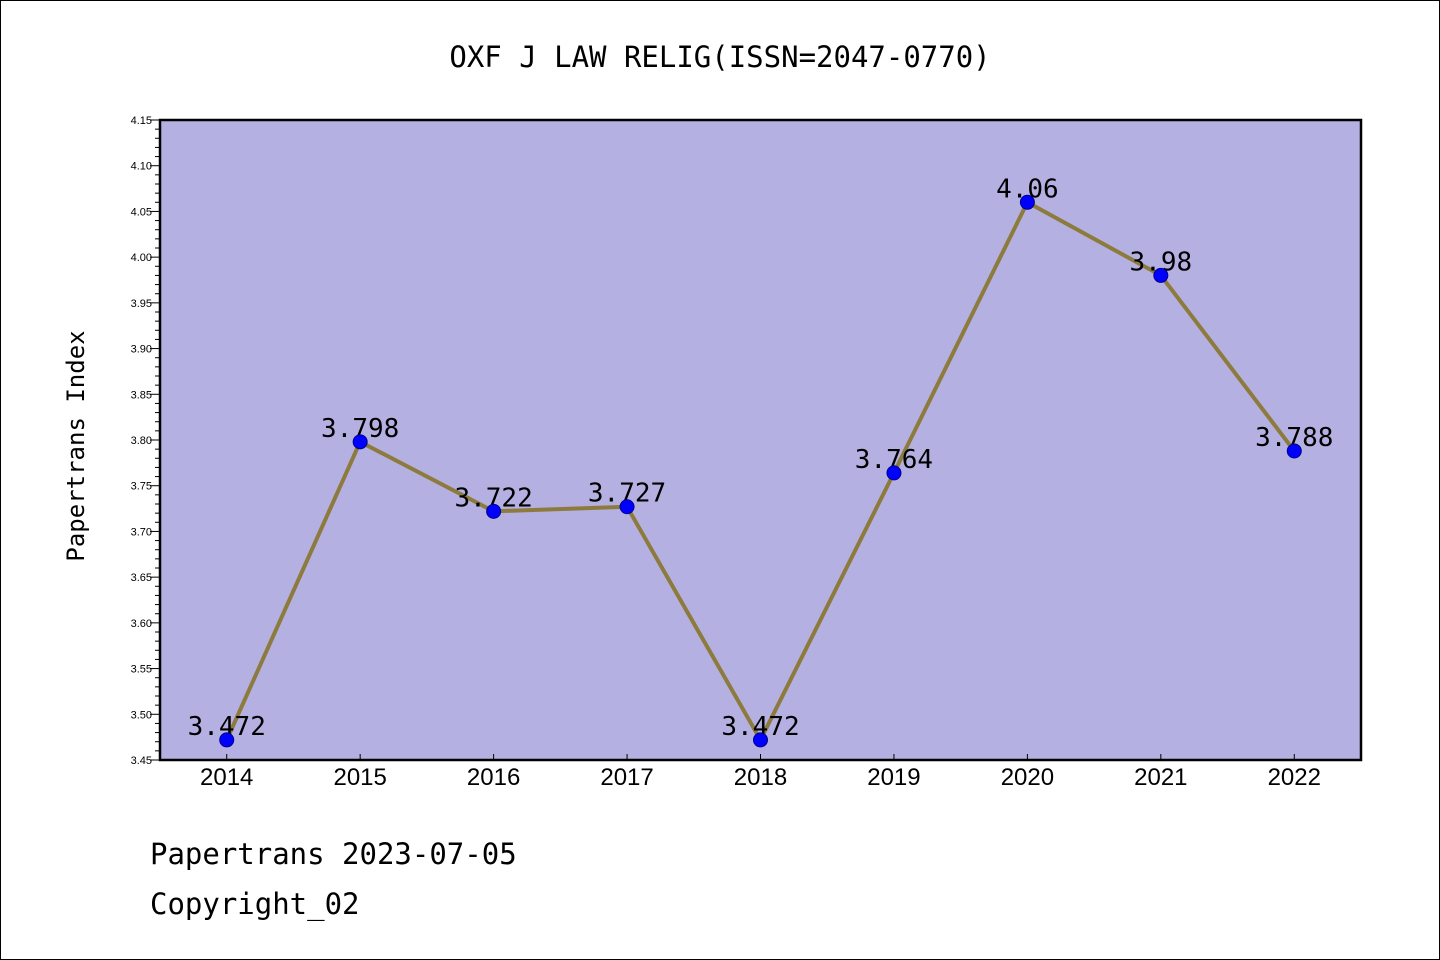 This screenshot has height=960, width=1440. Describe the element at coordinates (226, 777) in the screenshot. I see `x-tick-label: 2014` at that location.